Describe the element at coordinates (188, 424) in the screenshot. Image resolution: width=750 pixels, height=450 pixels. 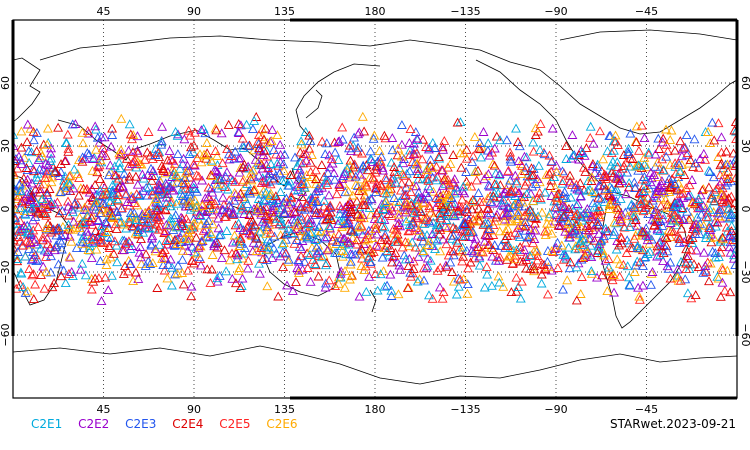
I see `legend-item-c2e4: C2E4` at that location.